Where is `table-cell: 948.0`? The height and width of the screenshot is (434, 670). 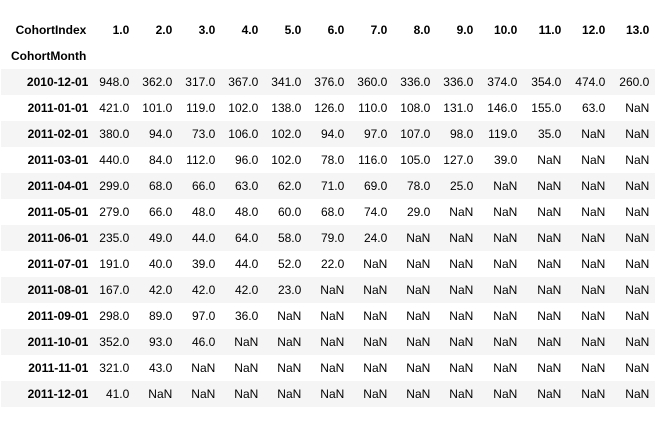
table-cell: 948.0 is located at coordinates (114, 82).